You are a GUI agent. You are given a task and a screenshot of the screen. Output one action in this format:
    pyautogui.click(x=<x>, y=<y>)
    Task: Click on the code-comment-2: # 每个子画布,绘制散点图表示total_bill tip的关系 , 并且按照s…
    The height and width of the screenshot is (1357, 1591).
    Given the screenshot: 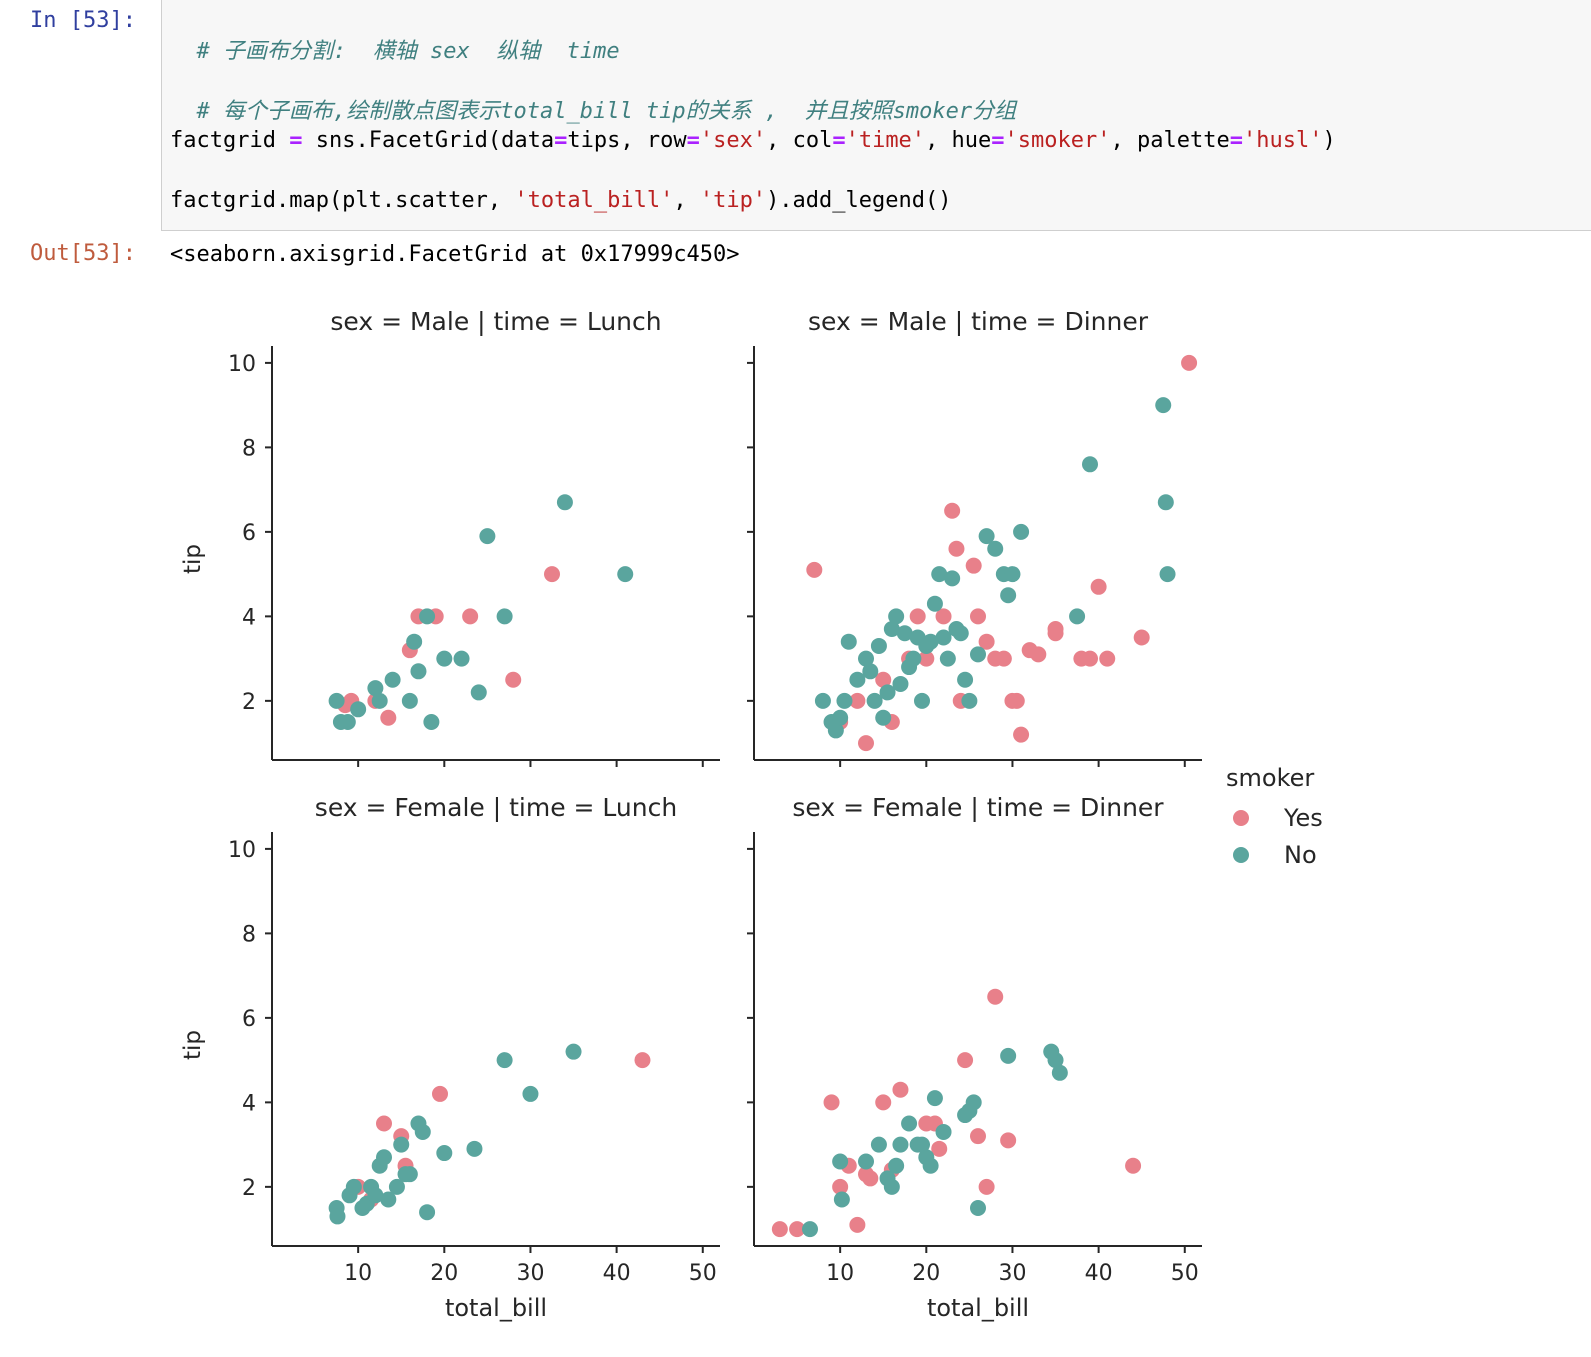 What is the action you would take?
    pyautogui.click(x=606, y=111)
    